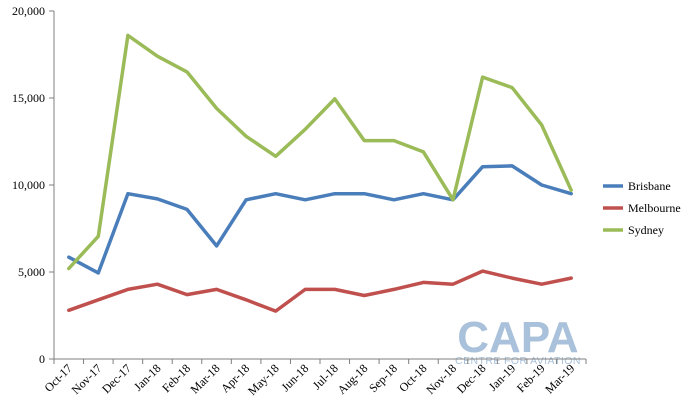 This screenshot has width=688, height=415. Describe the element at coordinates (28, 11) in the screenshot. I see `y-tick-label: 20,000` at that location.